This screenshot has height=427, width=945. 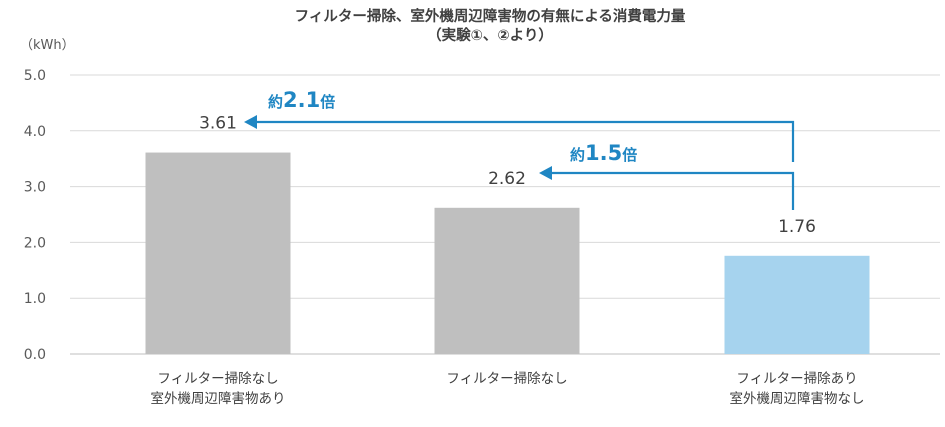 I want to click on comparison-annotation: 約1.5倍, so click(x=603, y=153).